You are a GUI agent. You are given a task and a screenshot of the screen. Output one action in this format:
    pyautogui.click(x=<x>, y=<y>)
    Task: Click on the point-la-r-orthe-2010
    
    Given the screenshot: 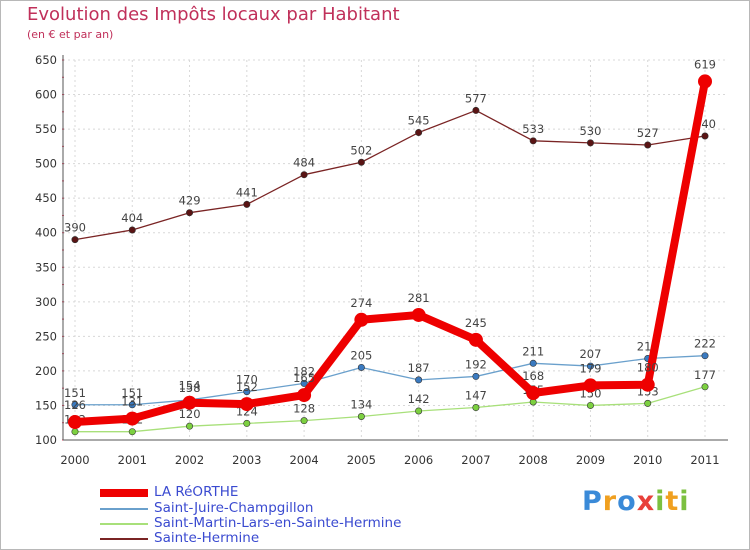 What is the action you would take?
    pyautogui.click(x=647, y=384)
    